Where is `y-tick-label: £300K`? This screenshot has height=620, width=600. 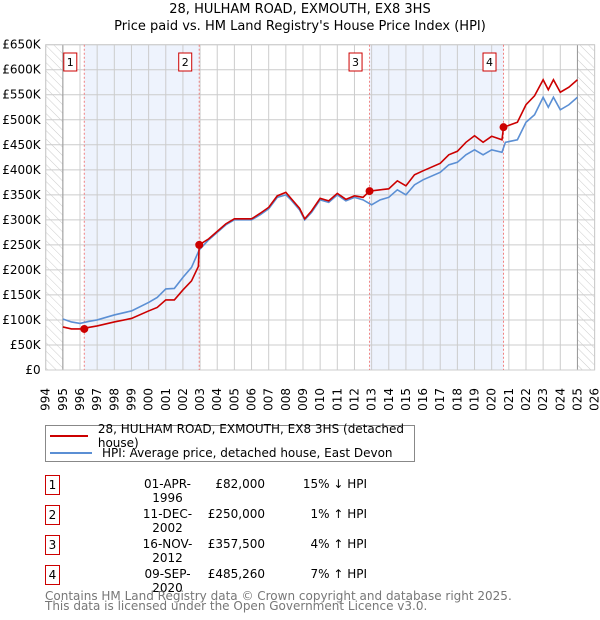 y-tick-label: £300K is located at coordinates (22, 220).